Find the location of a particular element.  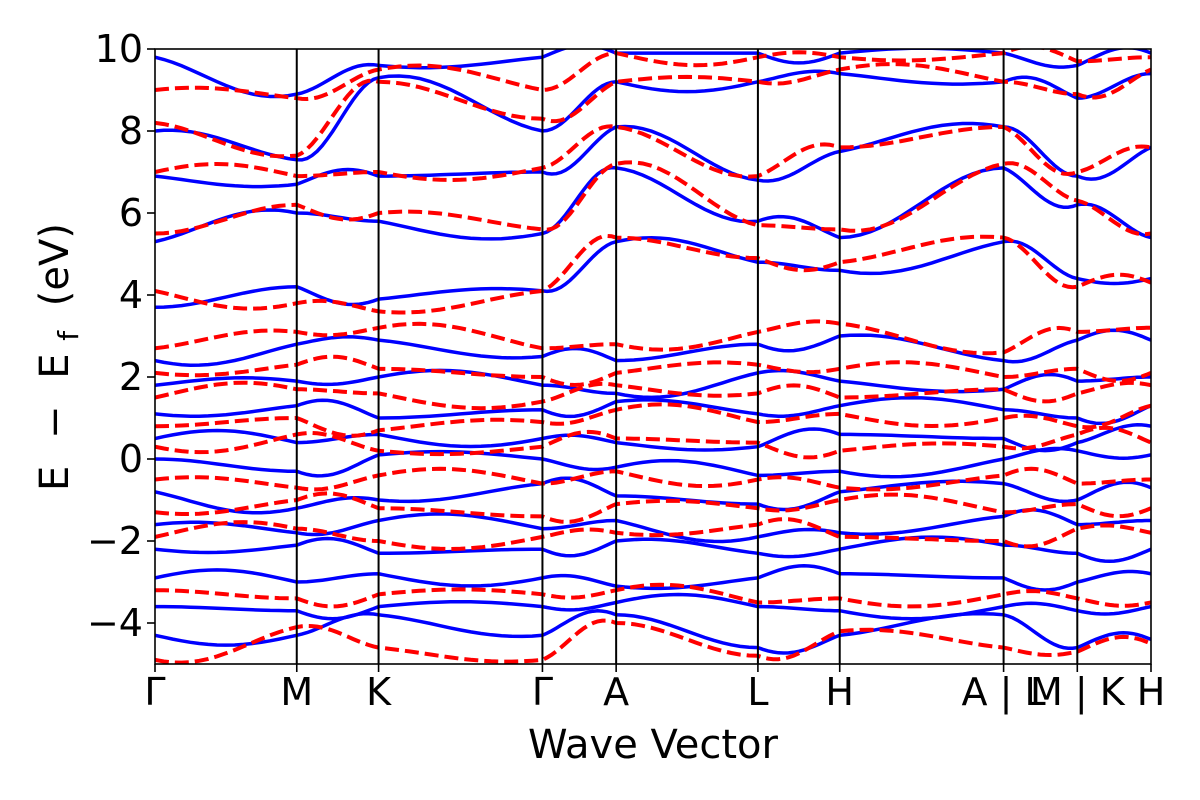

x-tick-label: A | L is located at coordinates (1004, 692).